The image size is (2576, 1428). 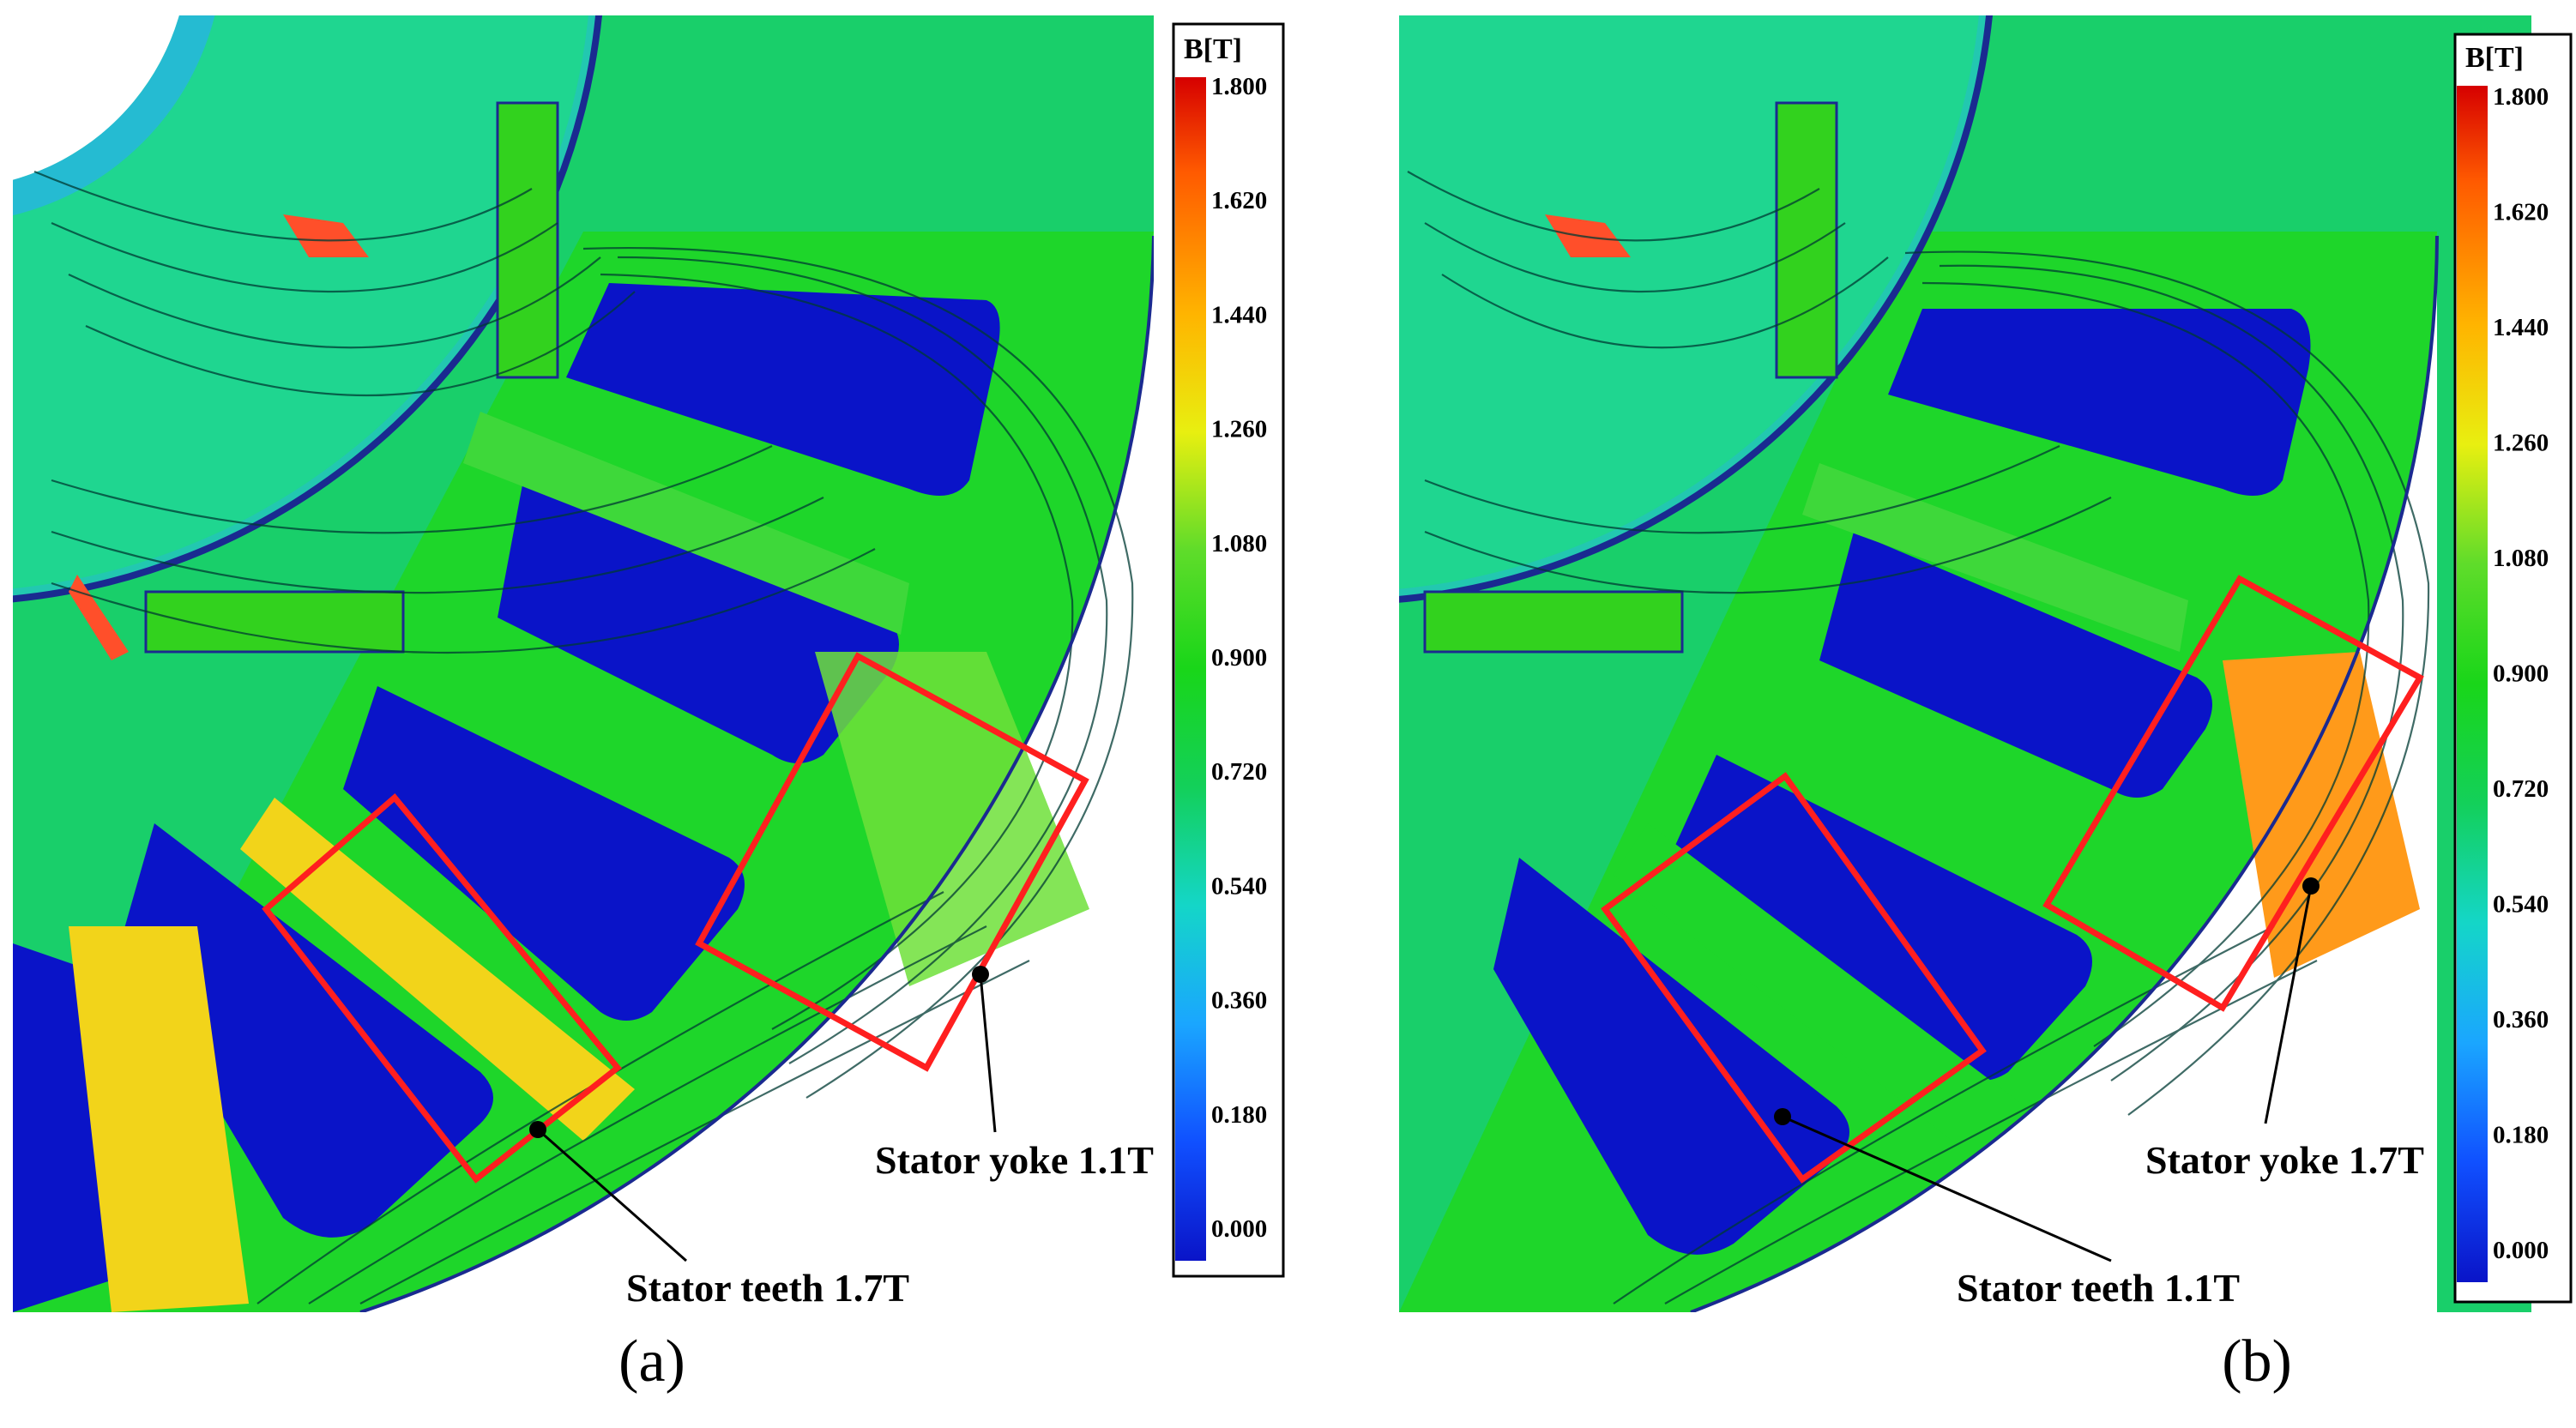 I want to click on yoke-annotation-b: Stator yoke 1.7T, so click(x=2284, y=1160).